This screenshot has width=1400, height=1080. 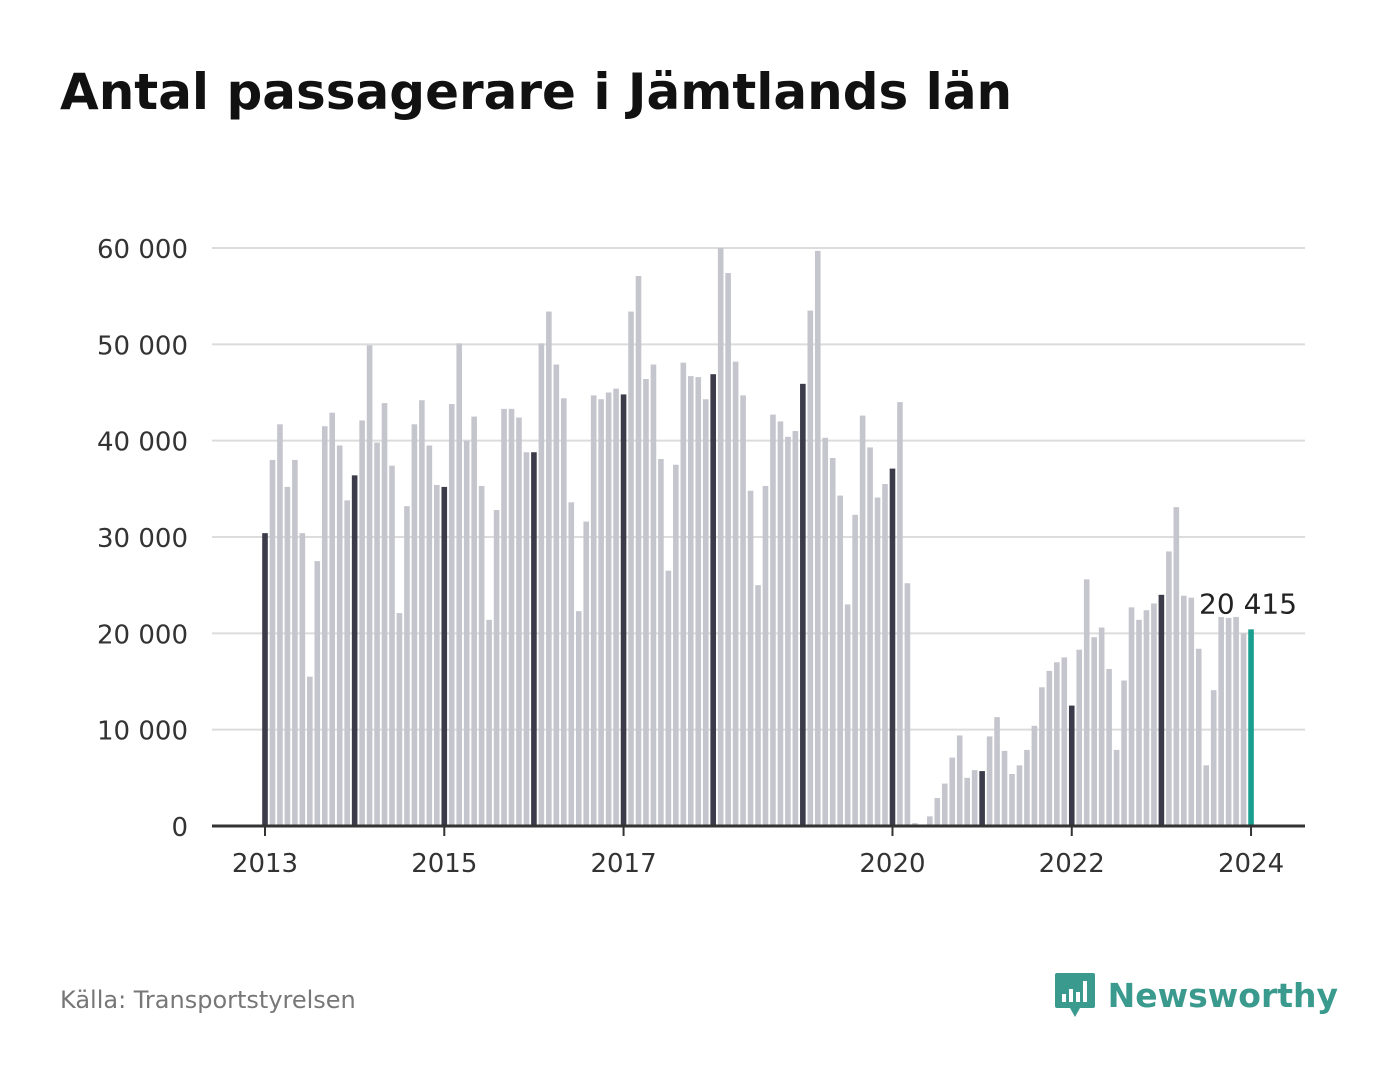 What do you see at coordinates (1072, 864) in the screenshot?
I see `x-tick-label: 2022` at bounding box center [1072, 864].